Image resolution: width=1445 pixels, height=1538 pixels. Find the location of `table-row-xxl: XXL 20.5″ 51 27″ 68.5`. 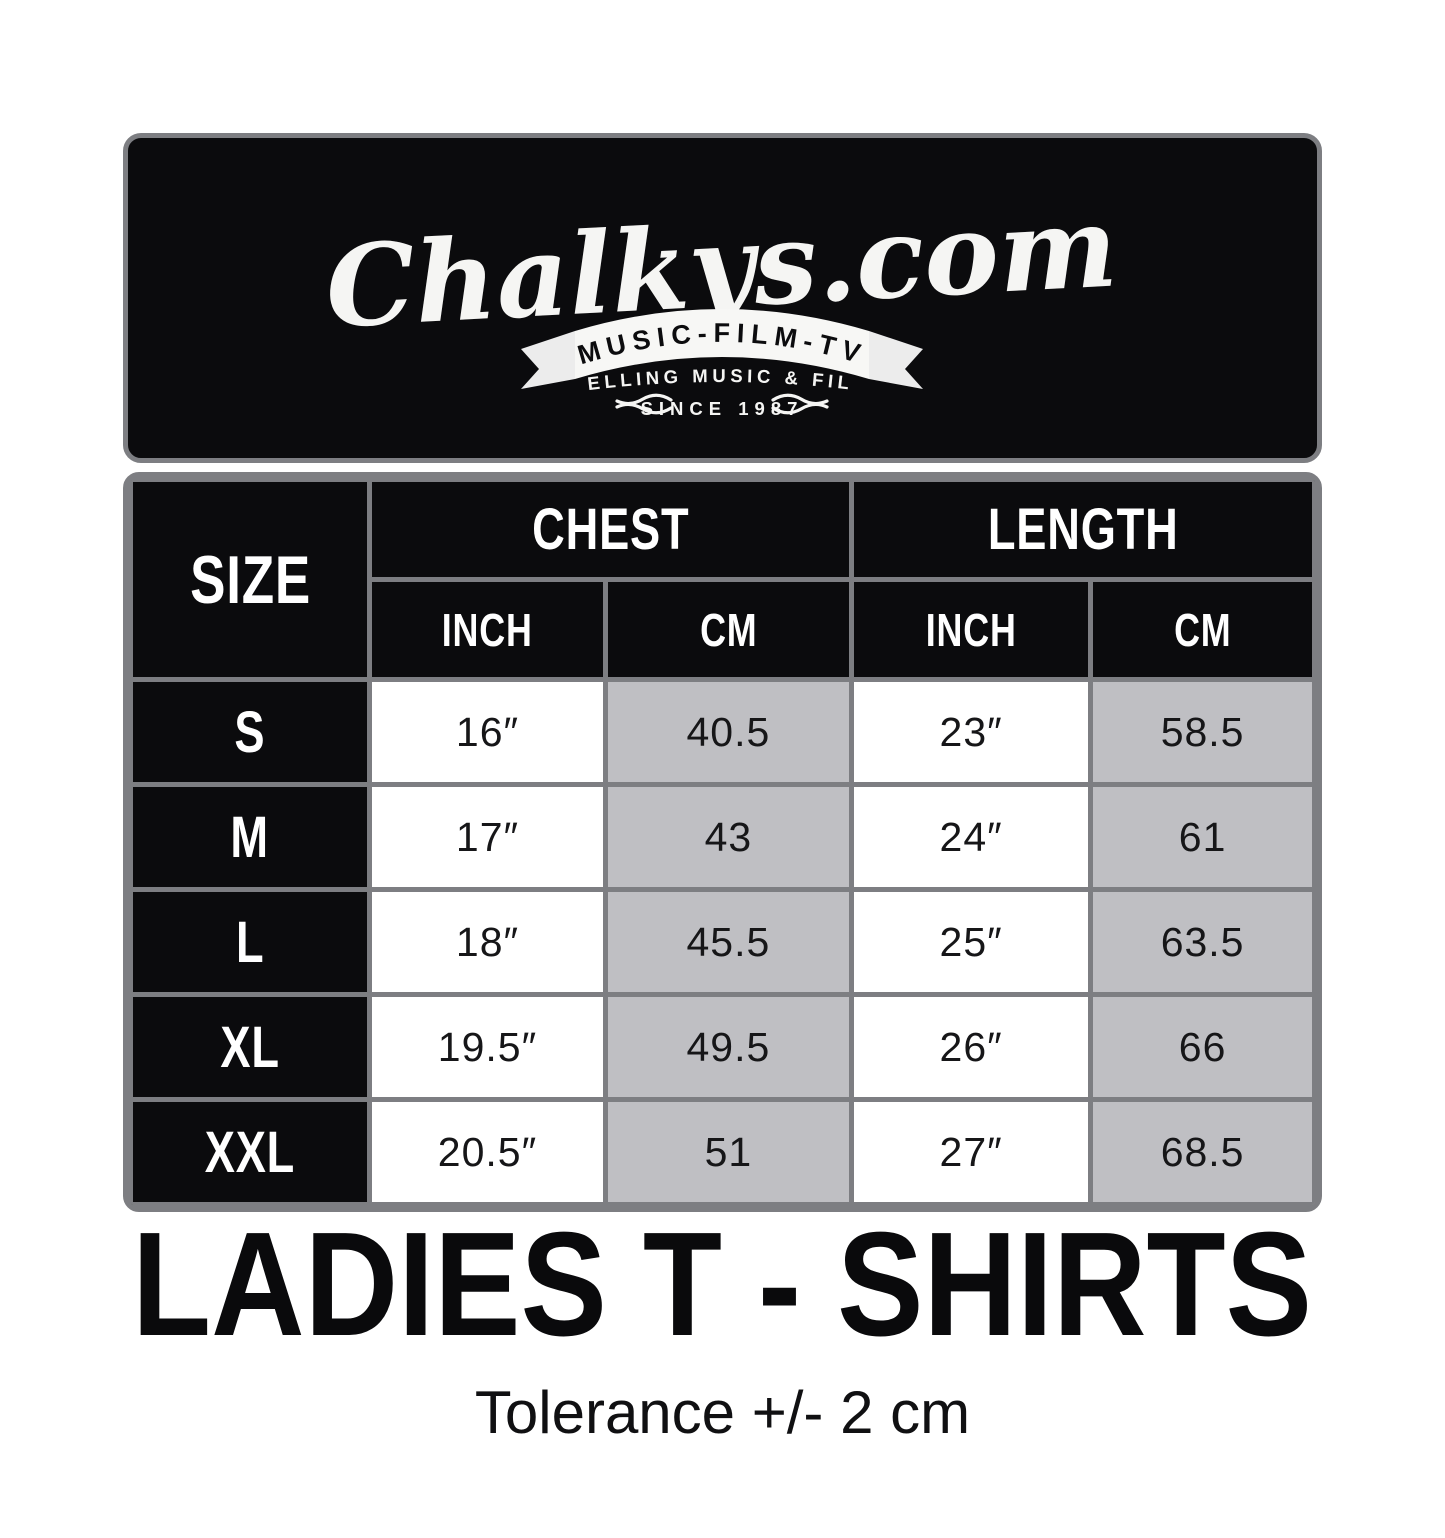

table-row-xxl: XXL 20.5″ 51 27″ 68.5 is located at coordinates (722, 1152).